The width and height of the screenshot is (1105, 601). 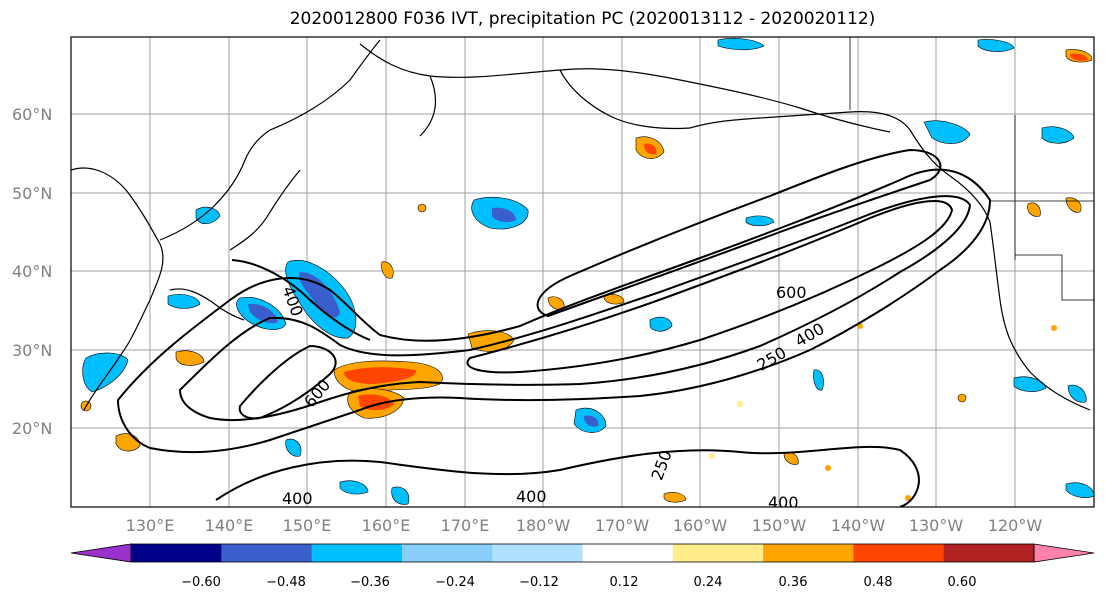 What do you see at coordinates (1058, 135) in the screenshot?
I see `neg-blob-canada` at bounding box center [1058, 135].